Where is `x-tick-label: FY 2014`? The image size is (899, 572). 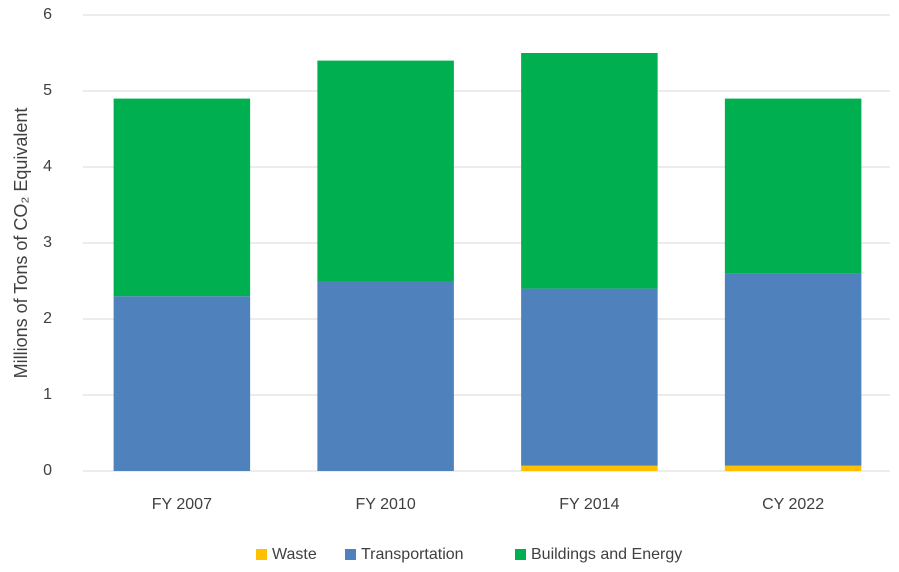 x-tick-label: FY 2014 is located at coordinates (589, 504).